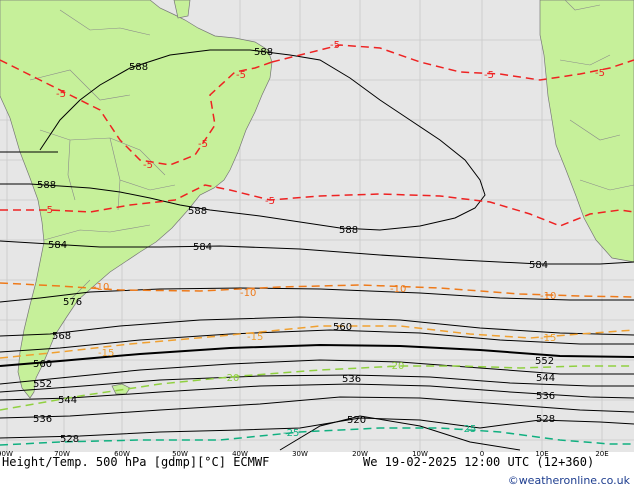  What do you see at coordinates (542, 454) in the screenshot?
I see `lon-label: 10E` at bounding box center [542, 454].